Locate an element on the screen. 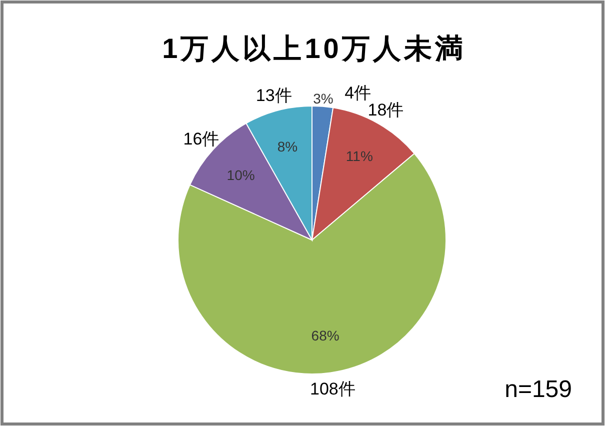 This screenshot has height=426, width=605. text: n=159 is located at coordinates (538, 389).